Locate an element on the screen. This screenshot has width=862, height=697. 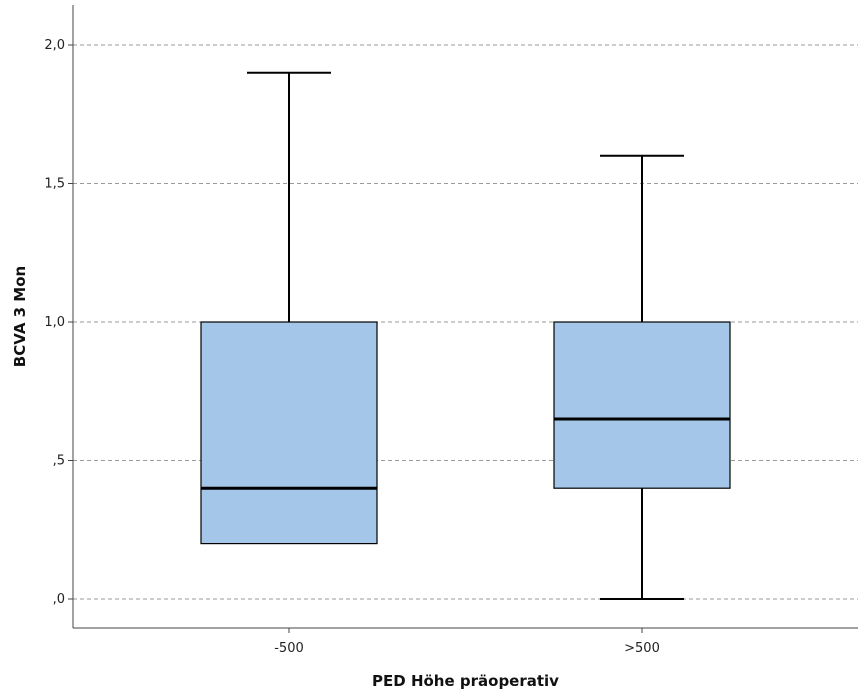
y-tick-label: ,5 is located at coordinates (59, 461).